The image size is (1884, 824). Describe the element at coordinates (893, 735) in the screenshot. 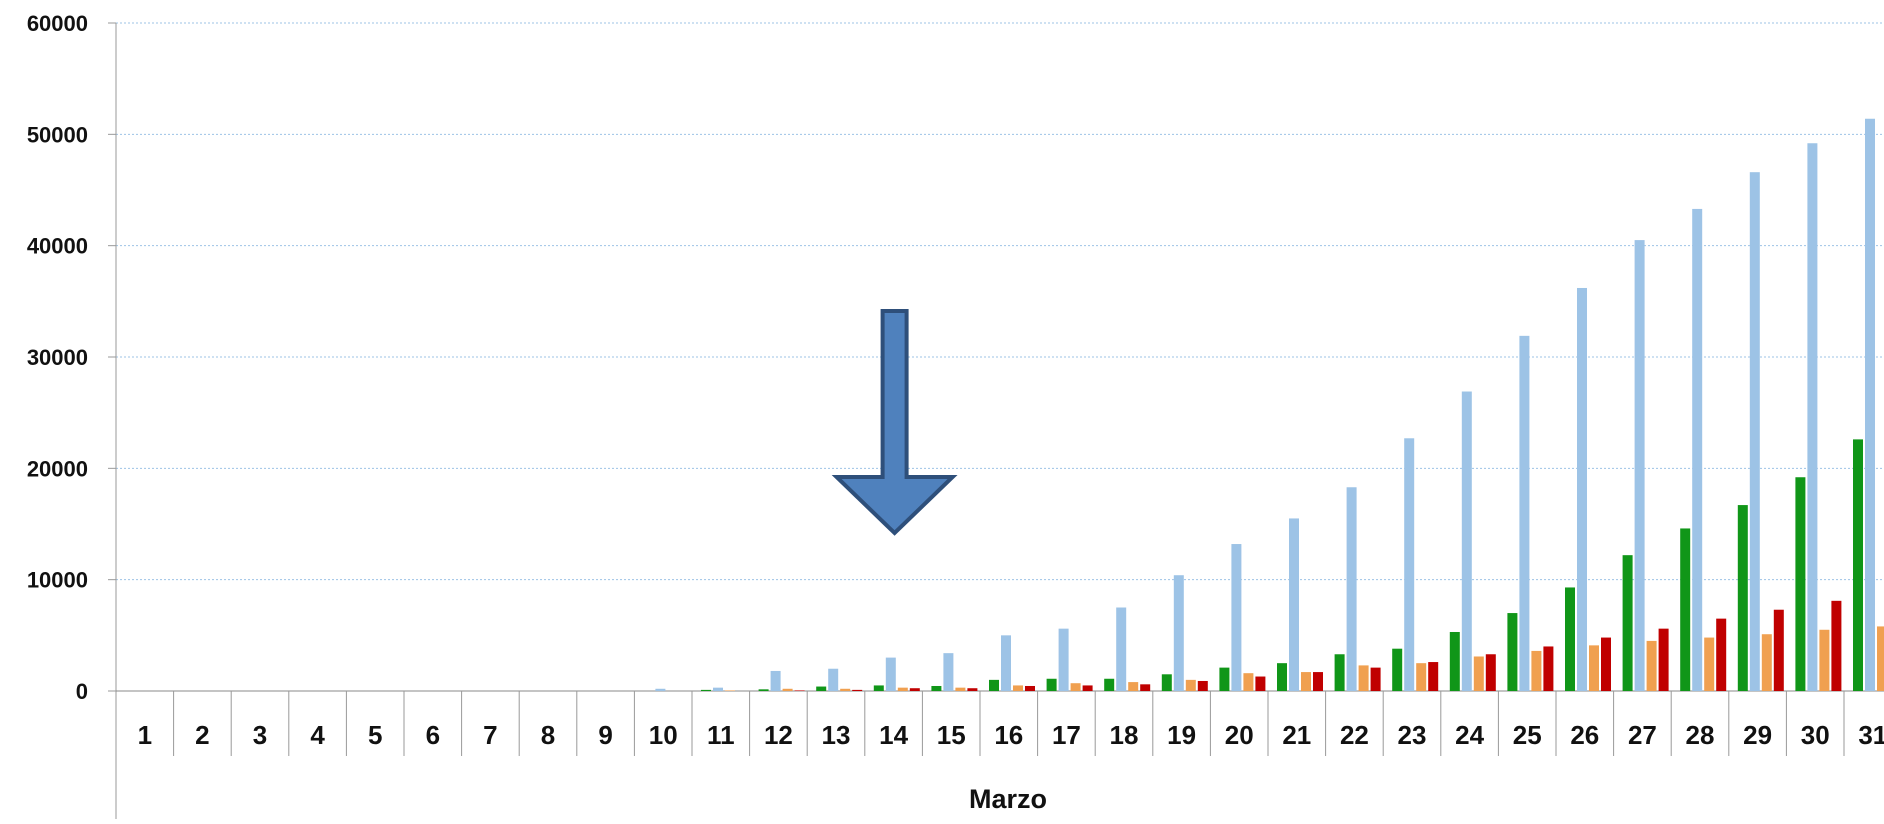

I see `x-tick-label: 14` at that location.